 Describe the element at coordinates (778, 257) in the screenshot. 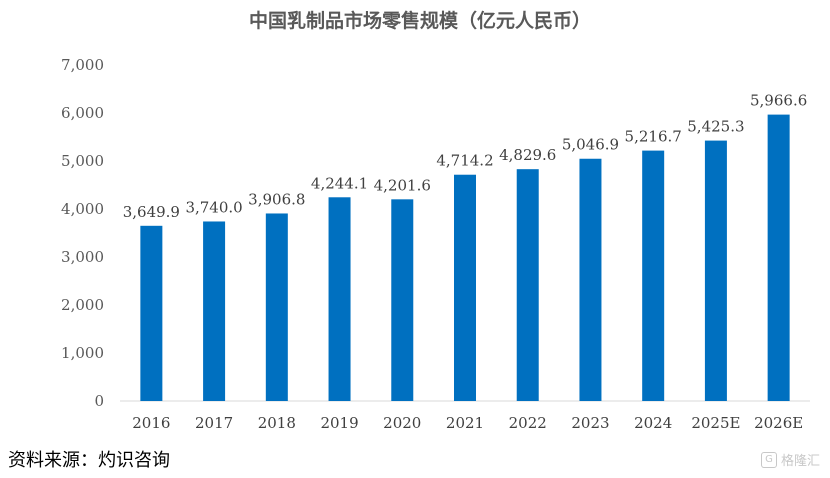

I see `bar-2026E` at that location.